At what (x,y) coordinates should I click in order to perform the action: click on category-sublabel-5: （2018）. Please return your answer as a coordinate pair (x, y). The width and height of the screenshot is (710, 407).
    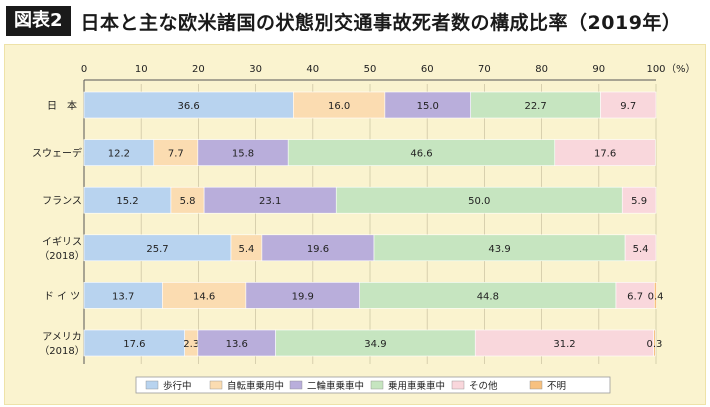
    Looking at the image, I should click on (61, 351).